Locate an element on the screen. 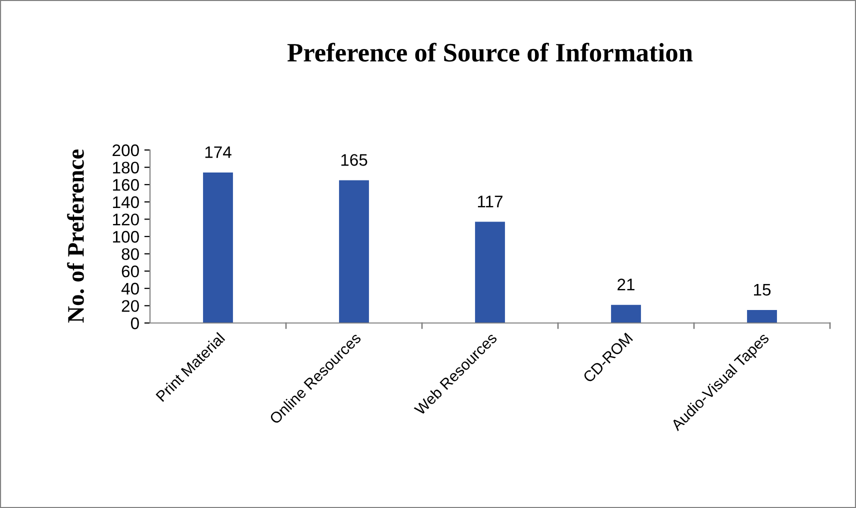 This screenshot has height=508, width=856. y-tick-label: 100 is located at coordinates (126, 236).